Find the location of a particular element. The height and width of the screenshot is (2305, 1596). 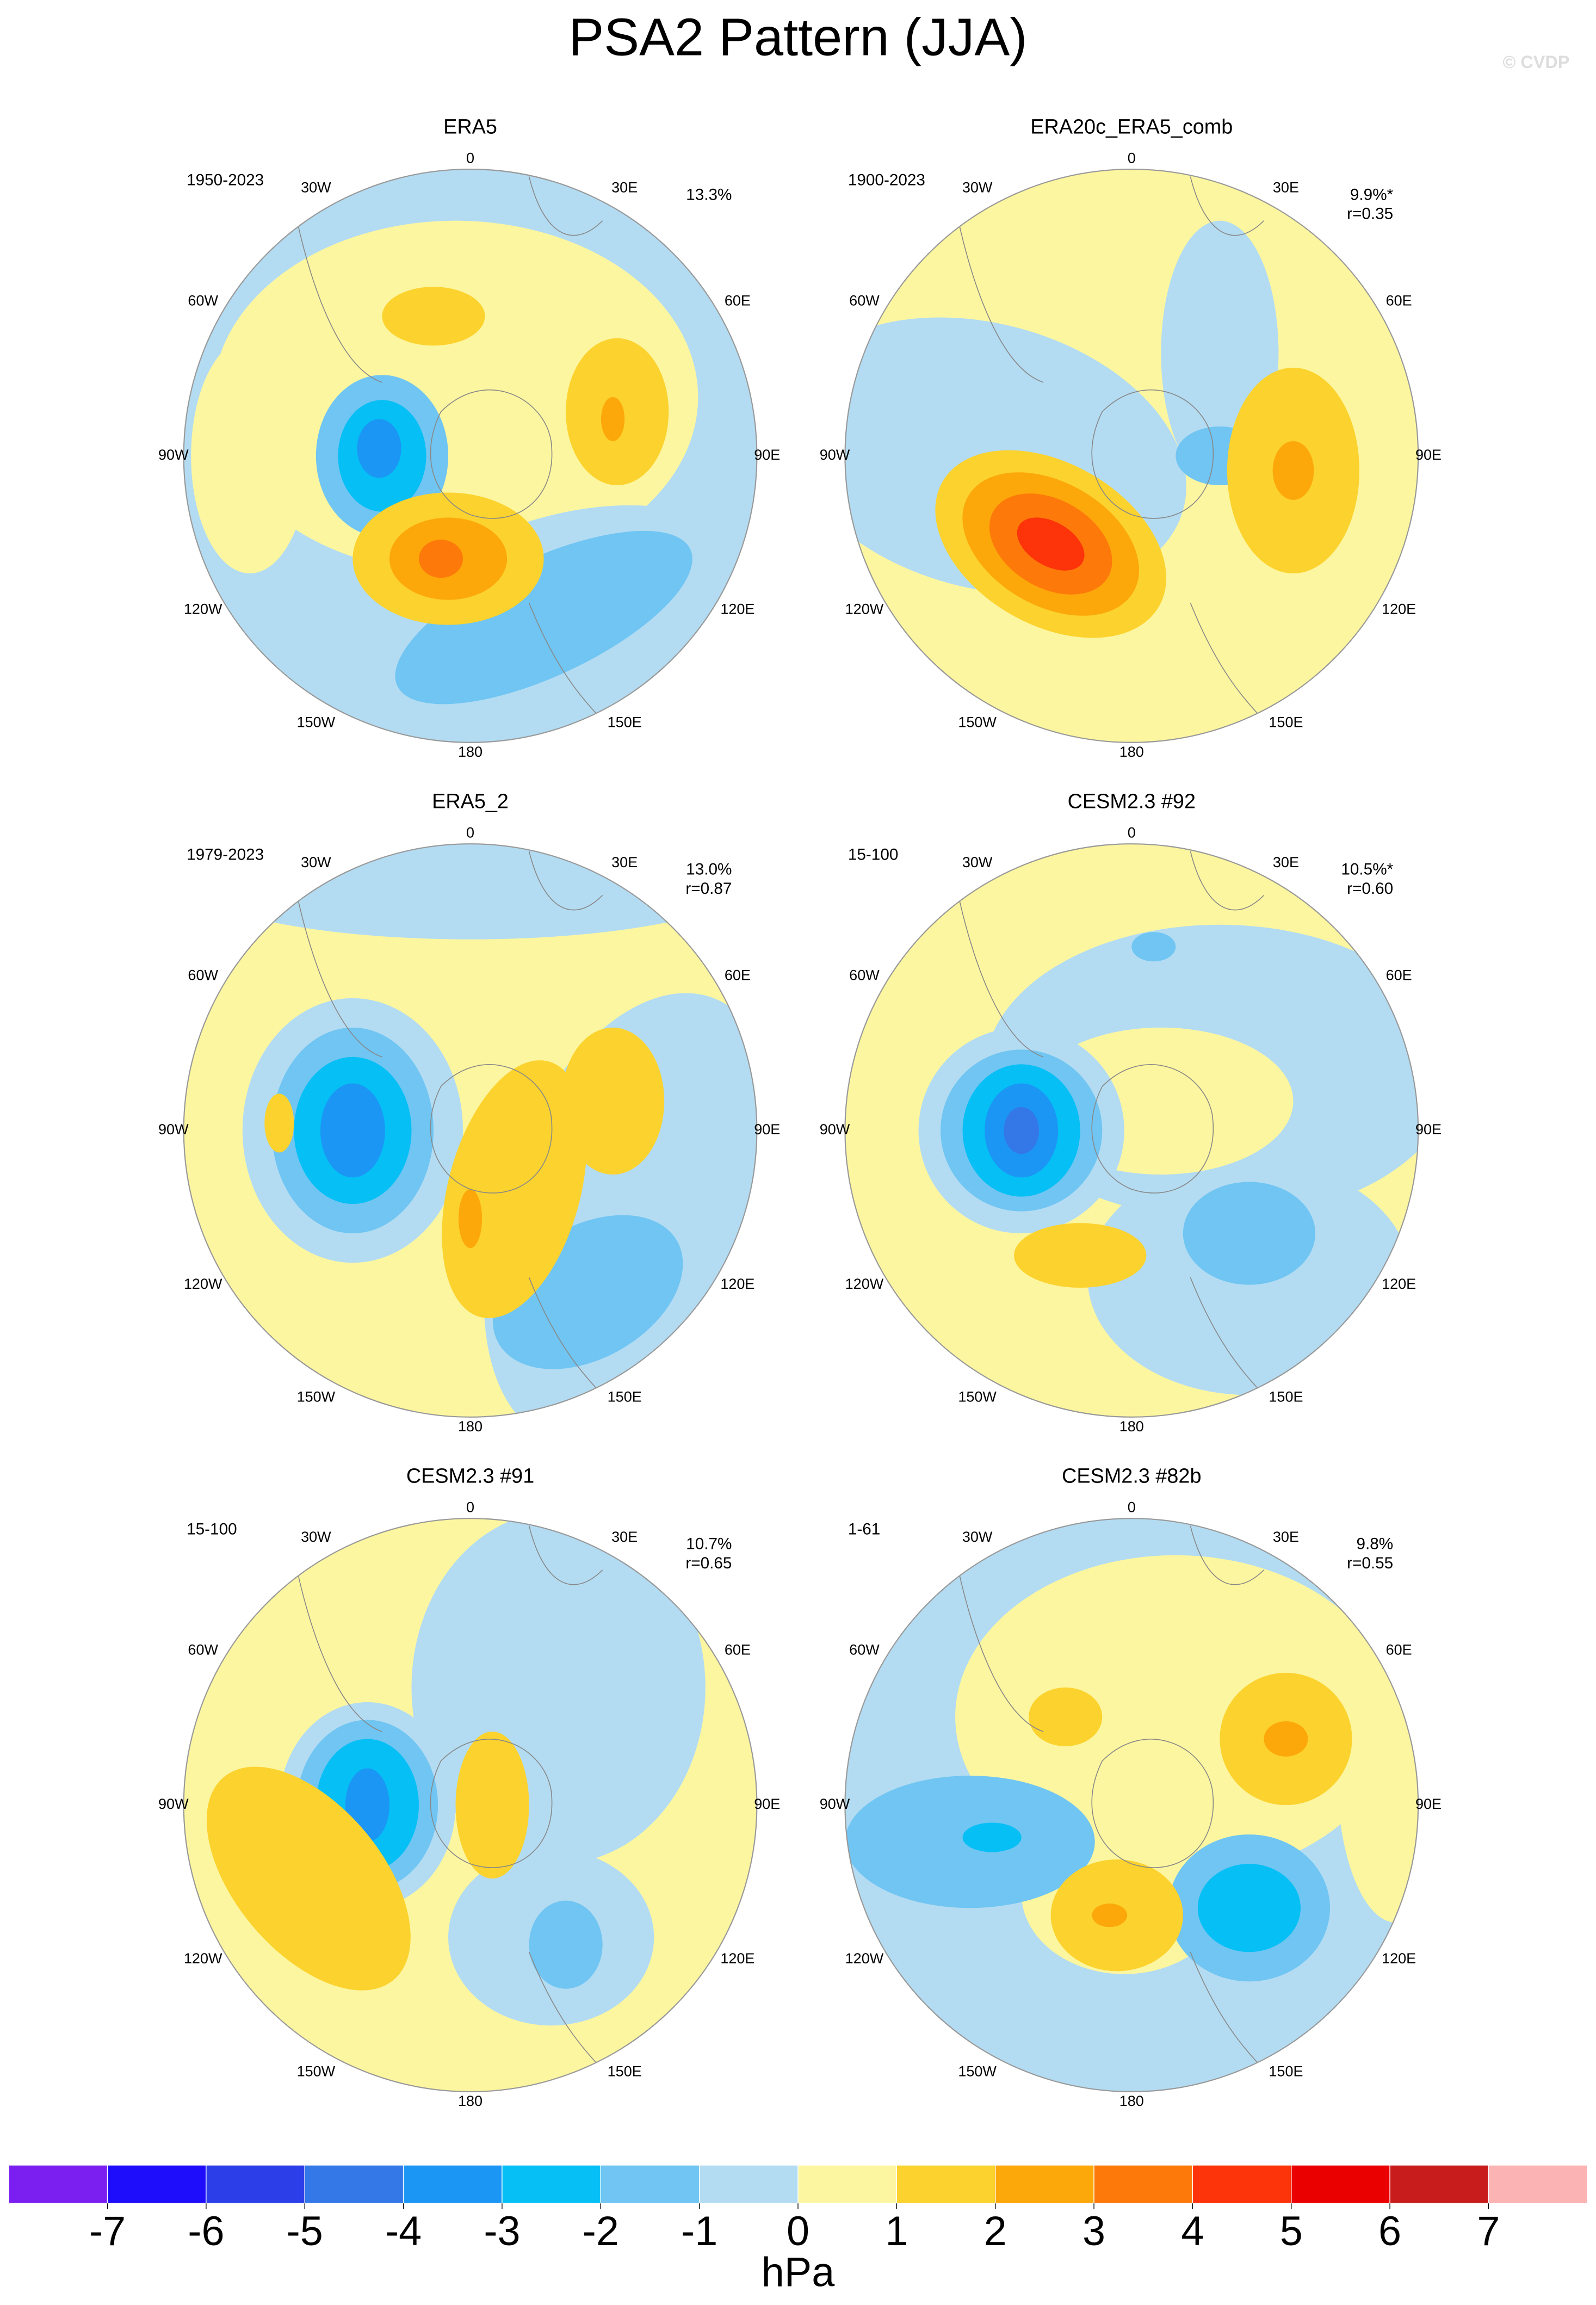

correlation-label: r=0.65 is located at coordinates (708, 1563).